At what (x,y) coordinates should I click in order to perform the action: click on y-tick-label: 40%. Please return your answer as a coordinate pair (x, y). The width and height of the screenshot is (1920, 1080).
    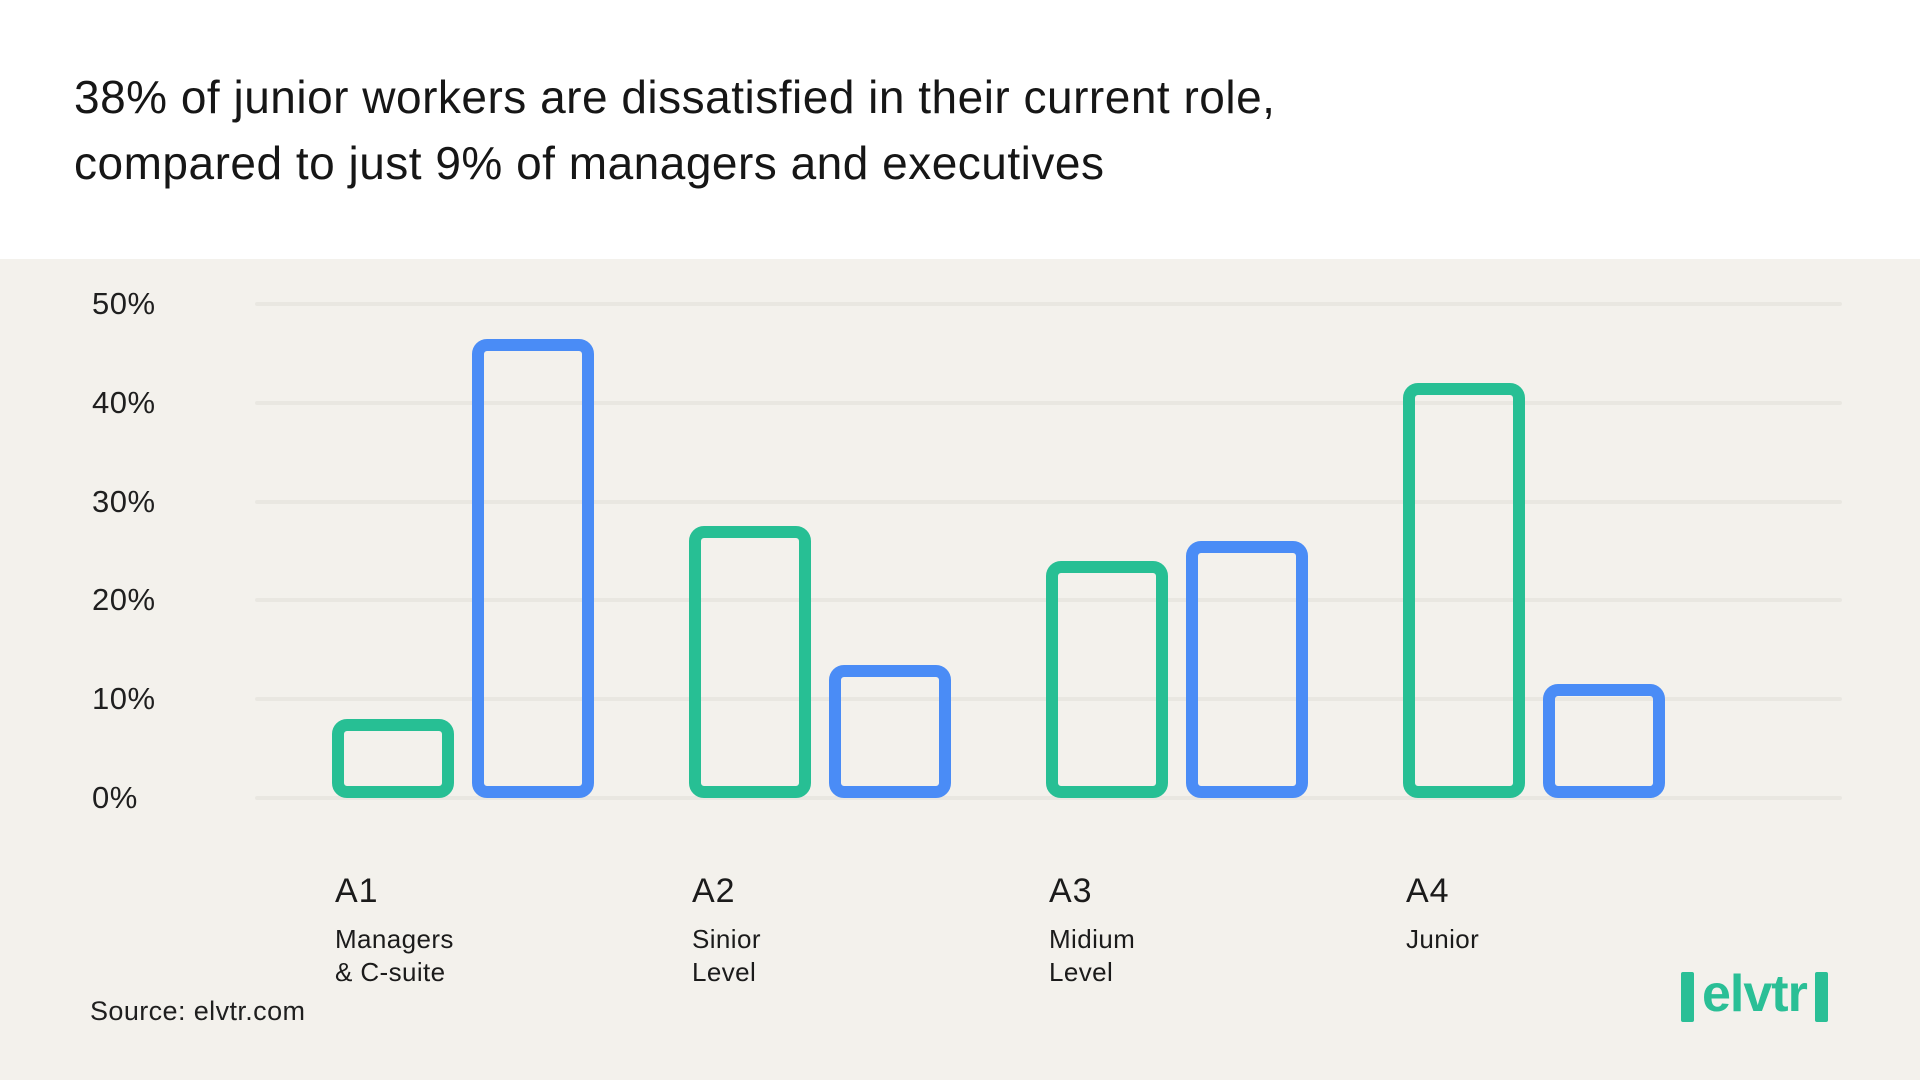
    Looking at the image, I should click on (124, 402).